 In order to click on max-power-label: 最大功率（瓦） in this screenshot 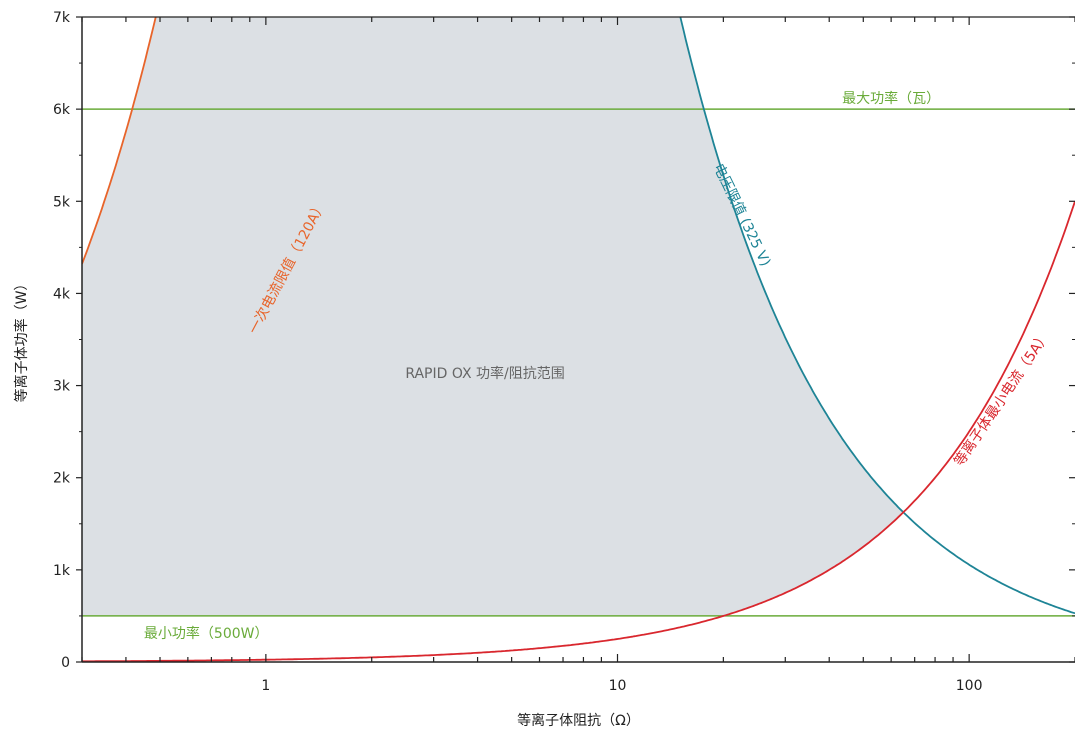, I will do `click(891, 98)`.